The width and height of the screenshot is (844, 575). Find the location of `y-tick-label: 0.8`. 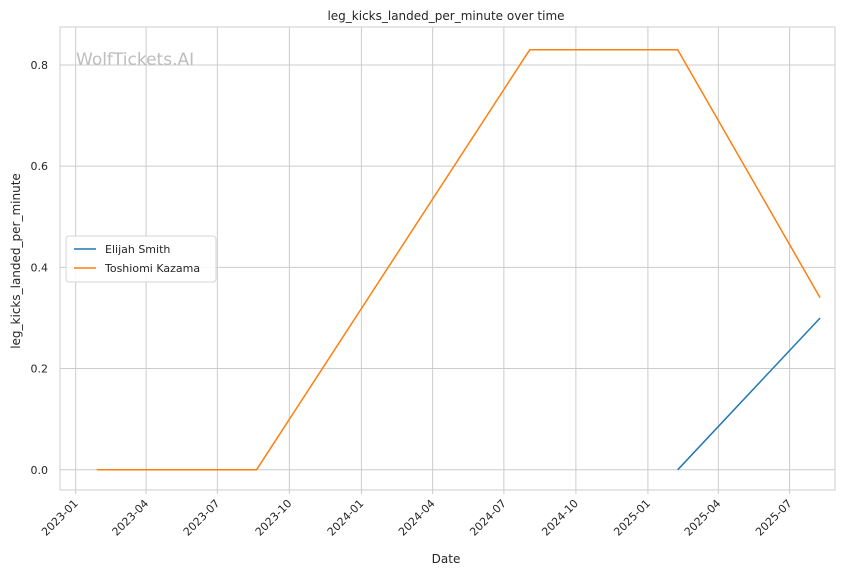

y-tick-label: 0.8 is located at coordinates (40, 65).